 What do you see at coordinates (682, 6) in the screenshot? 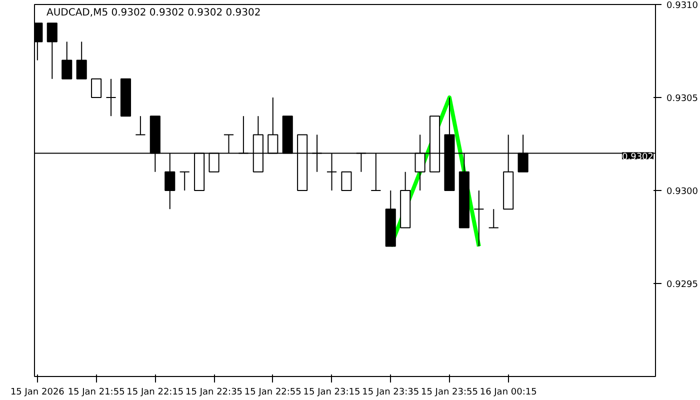
I see `y-tick-label: 0.9310` at bounding box center [682, 6].